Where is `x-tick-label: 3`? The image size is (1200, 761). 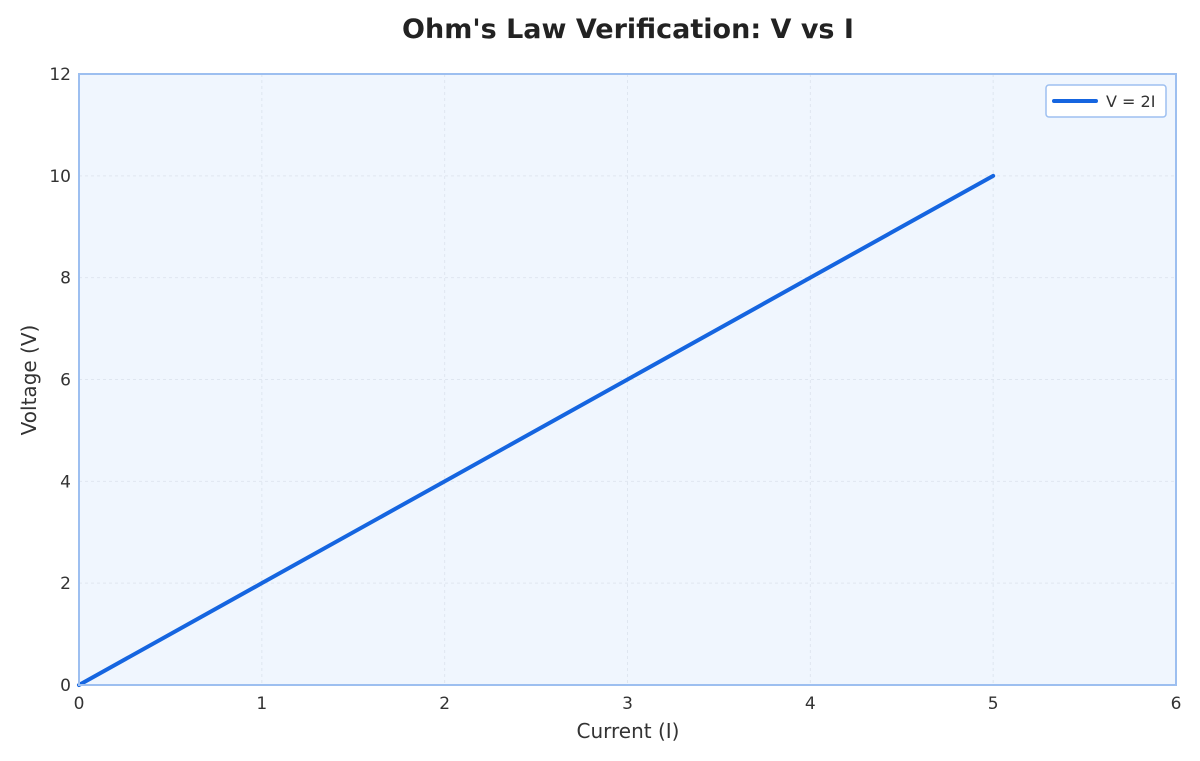 x-tick-label: 3 is located at coordinates (627, 704).